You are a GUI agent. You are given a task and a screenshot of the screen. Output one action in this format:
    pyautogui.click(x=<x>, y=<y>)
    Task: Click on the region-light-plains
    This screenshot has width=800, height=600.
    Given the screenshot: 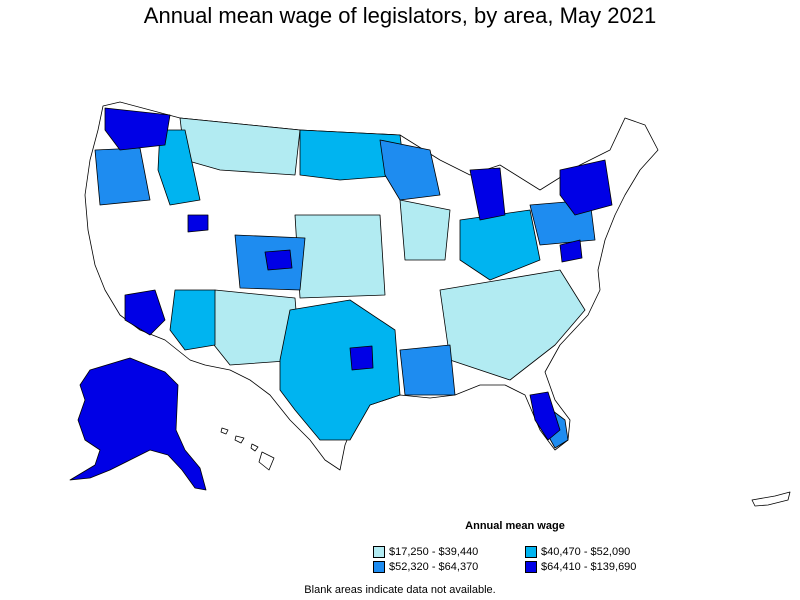 What is the action you would take?
    pyautogui.click(x=340, y=256)
    